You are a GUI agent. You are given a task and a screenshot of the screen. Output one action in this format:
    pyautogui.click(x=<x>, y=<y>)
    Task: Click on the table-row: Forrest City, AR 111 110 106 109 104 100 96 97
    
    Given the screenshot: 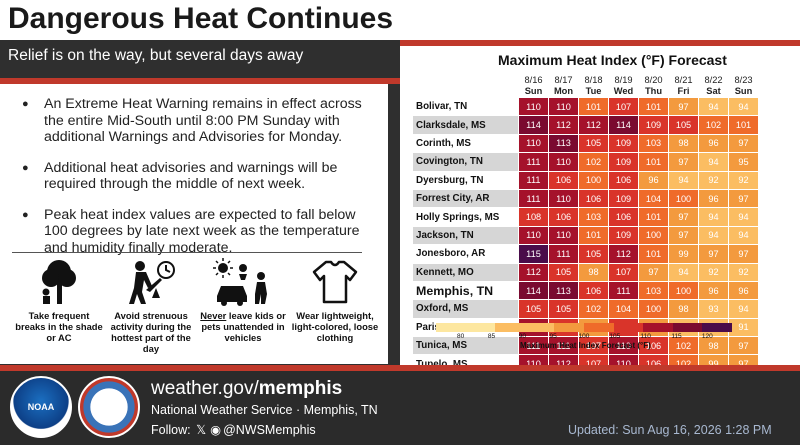 What is the action you would take?
    pyautogui.click(x=585, y=198)
    